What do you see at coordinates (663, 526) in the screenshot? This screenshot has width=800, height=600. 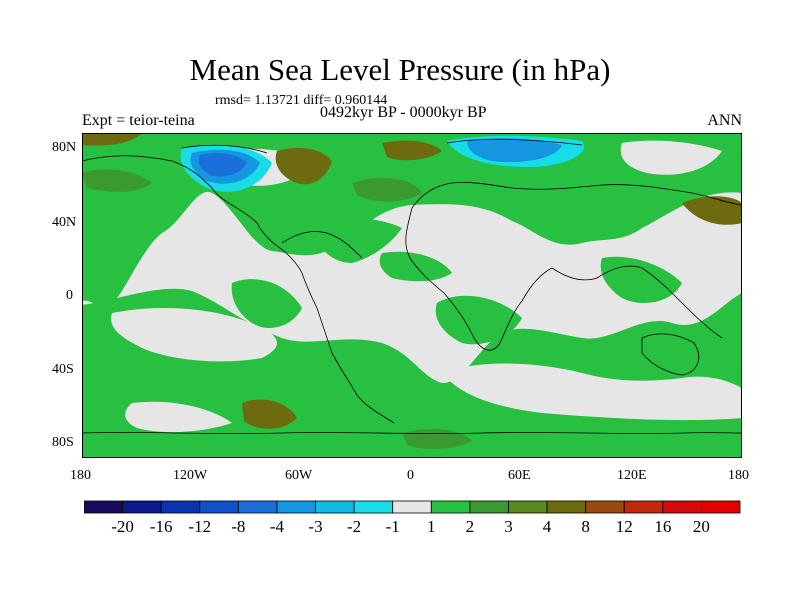 I see `colorbar-label: 16` at bounding box center [663, 526].